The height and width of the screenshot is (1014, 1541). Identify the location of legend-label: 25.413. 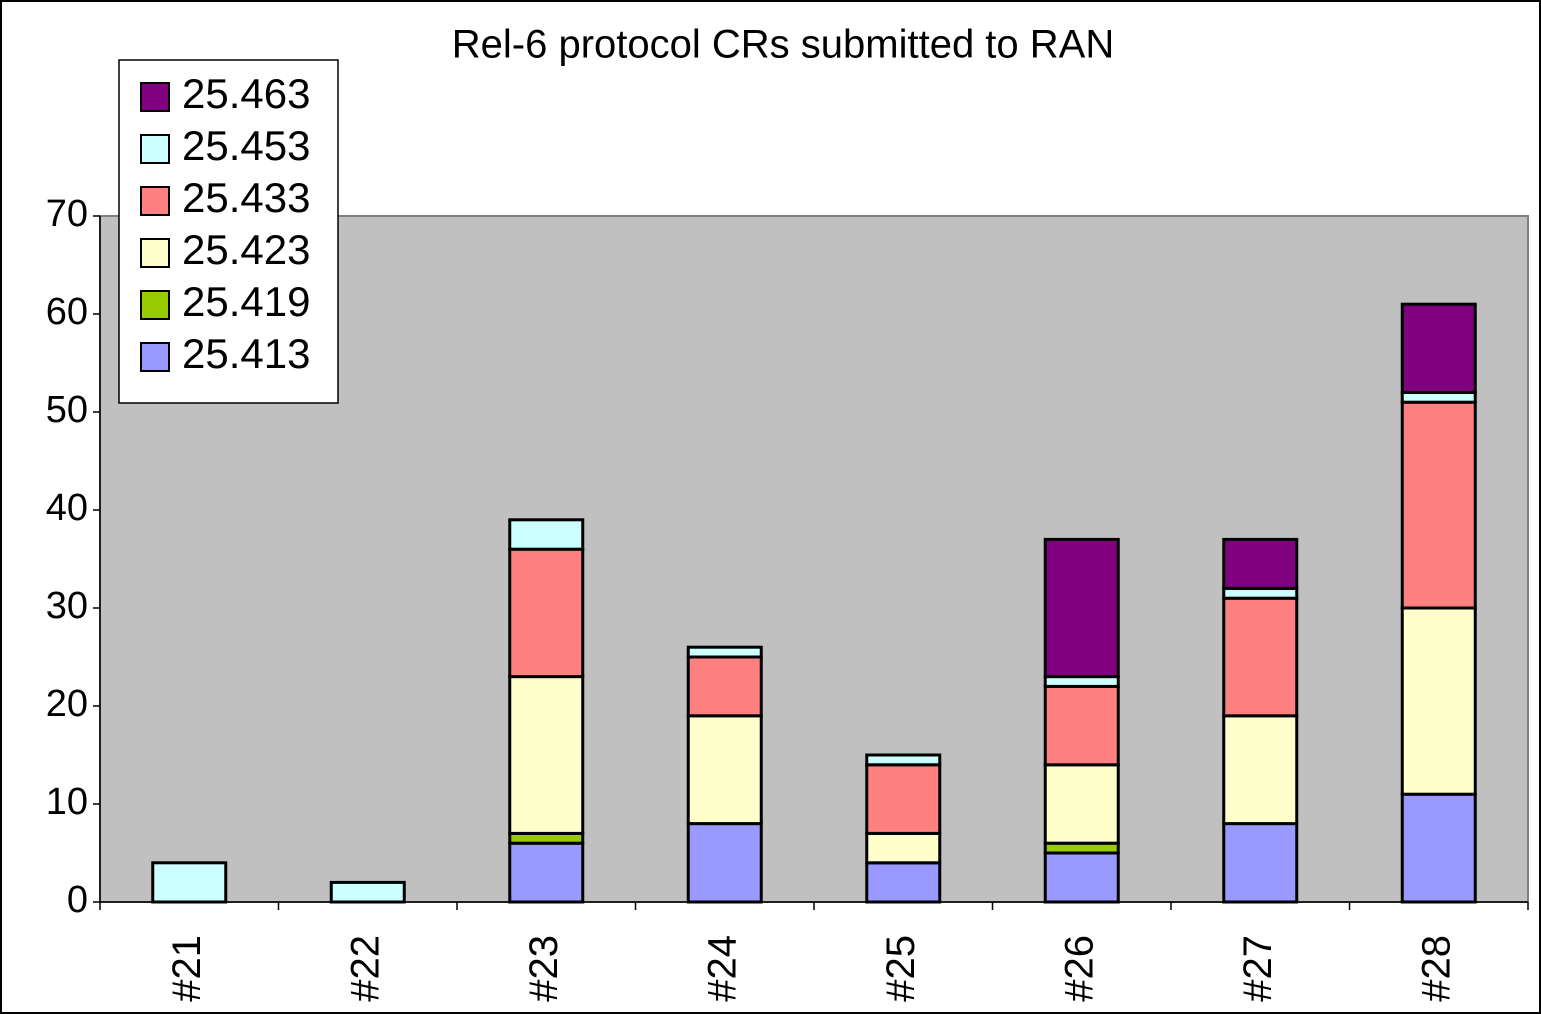
(246, 353).